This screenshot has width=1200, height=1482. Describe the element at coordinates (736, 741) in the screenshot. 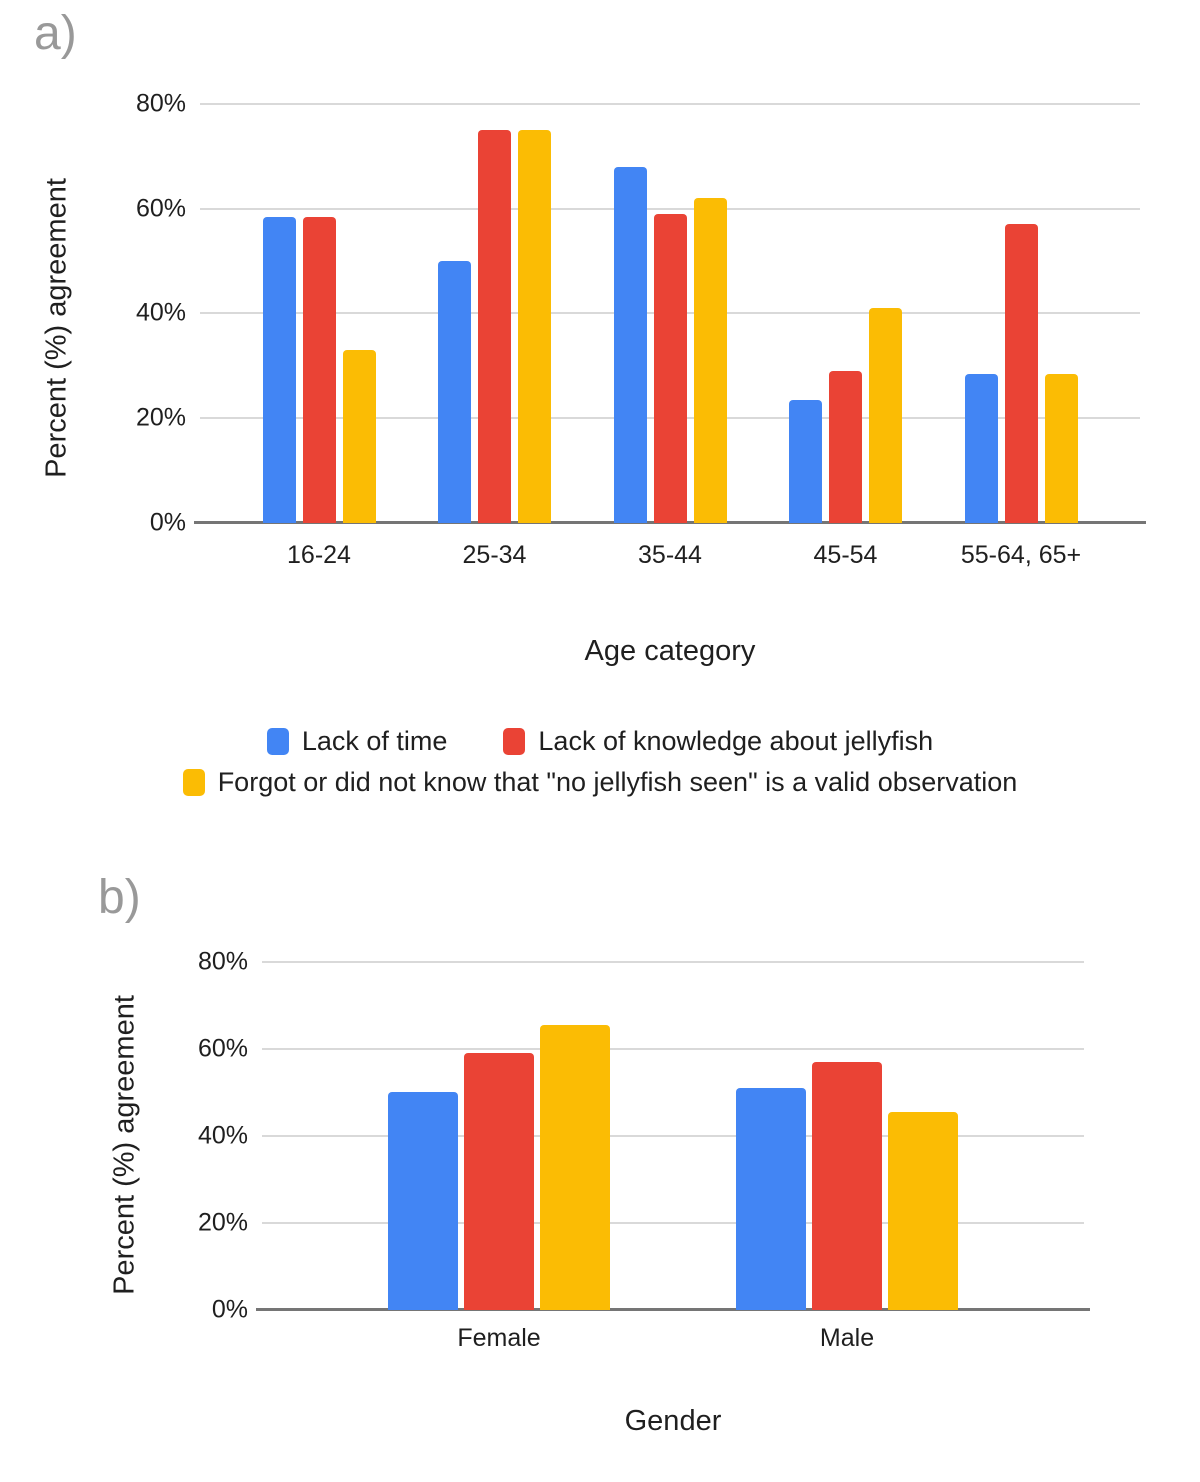

I see `legend-label: Lack of knowledge about jellyfish` at that location.